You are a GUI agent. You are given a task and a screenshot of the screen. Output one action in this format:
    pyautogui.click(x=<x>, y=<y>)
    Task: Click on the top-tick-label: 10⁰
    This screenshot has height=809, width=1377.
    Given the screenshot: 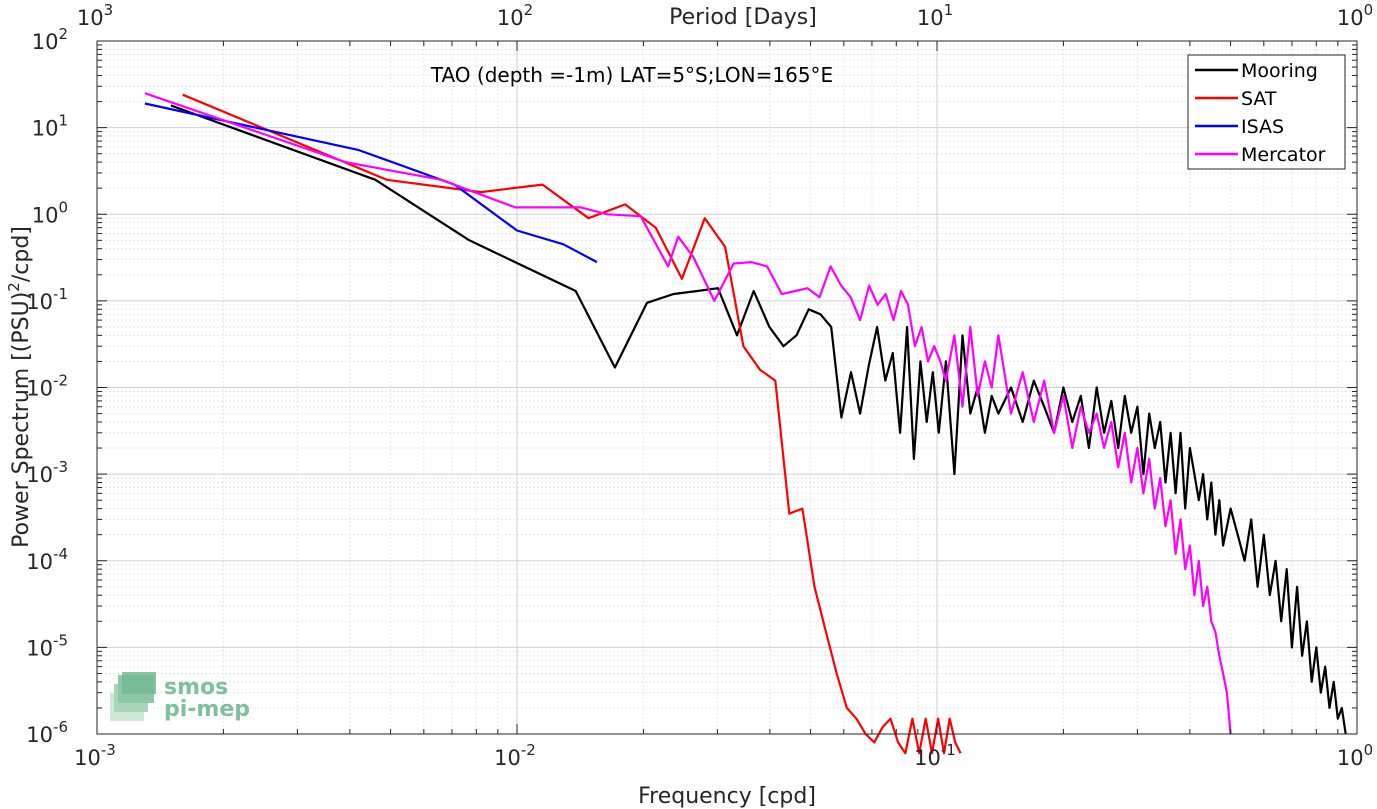 What is the action you would take?
    pyautogui.click(x=1355, y=15)
    